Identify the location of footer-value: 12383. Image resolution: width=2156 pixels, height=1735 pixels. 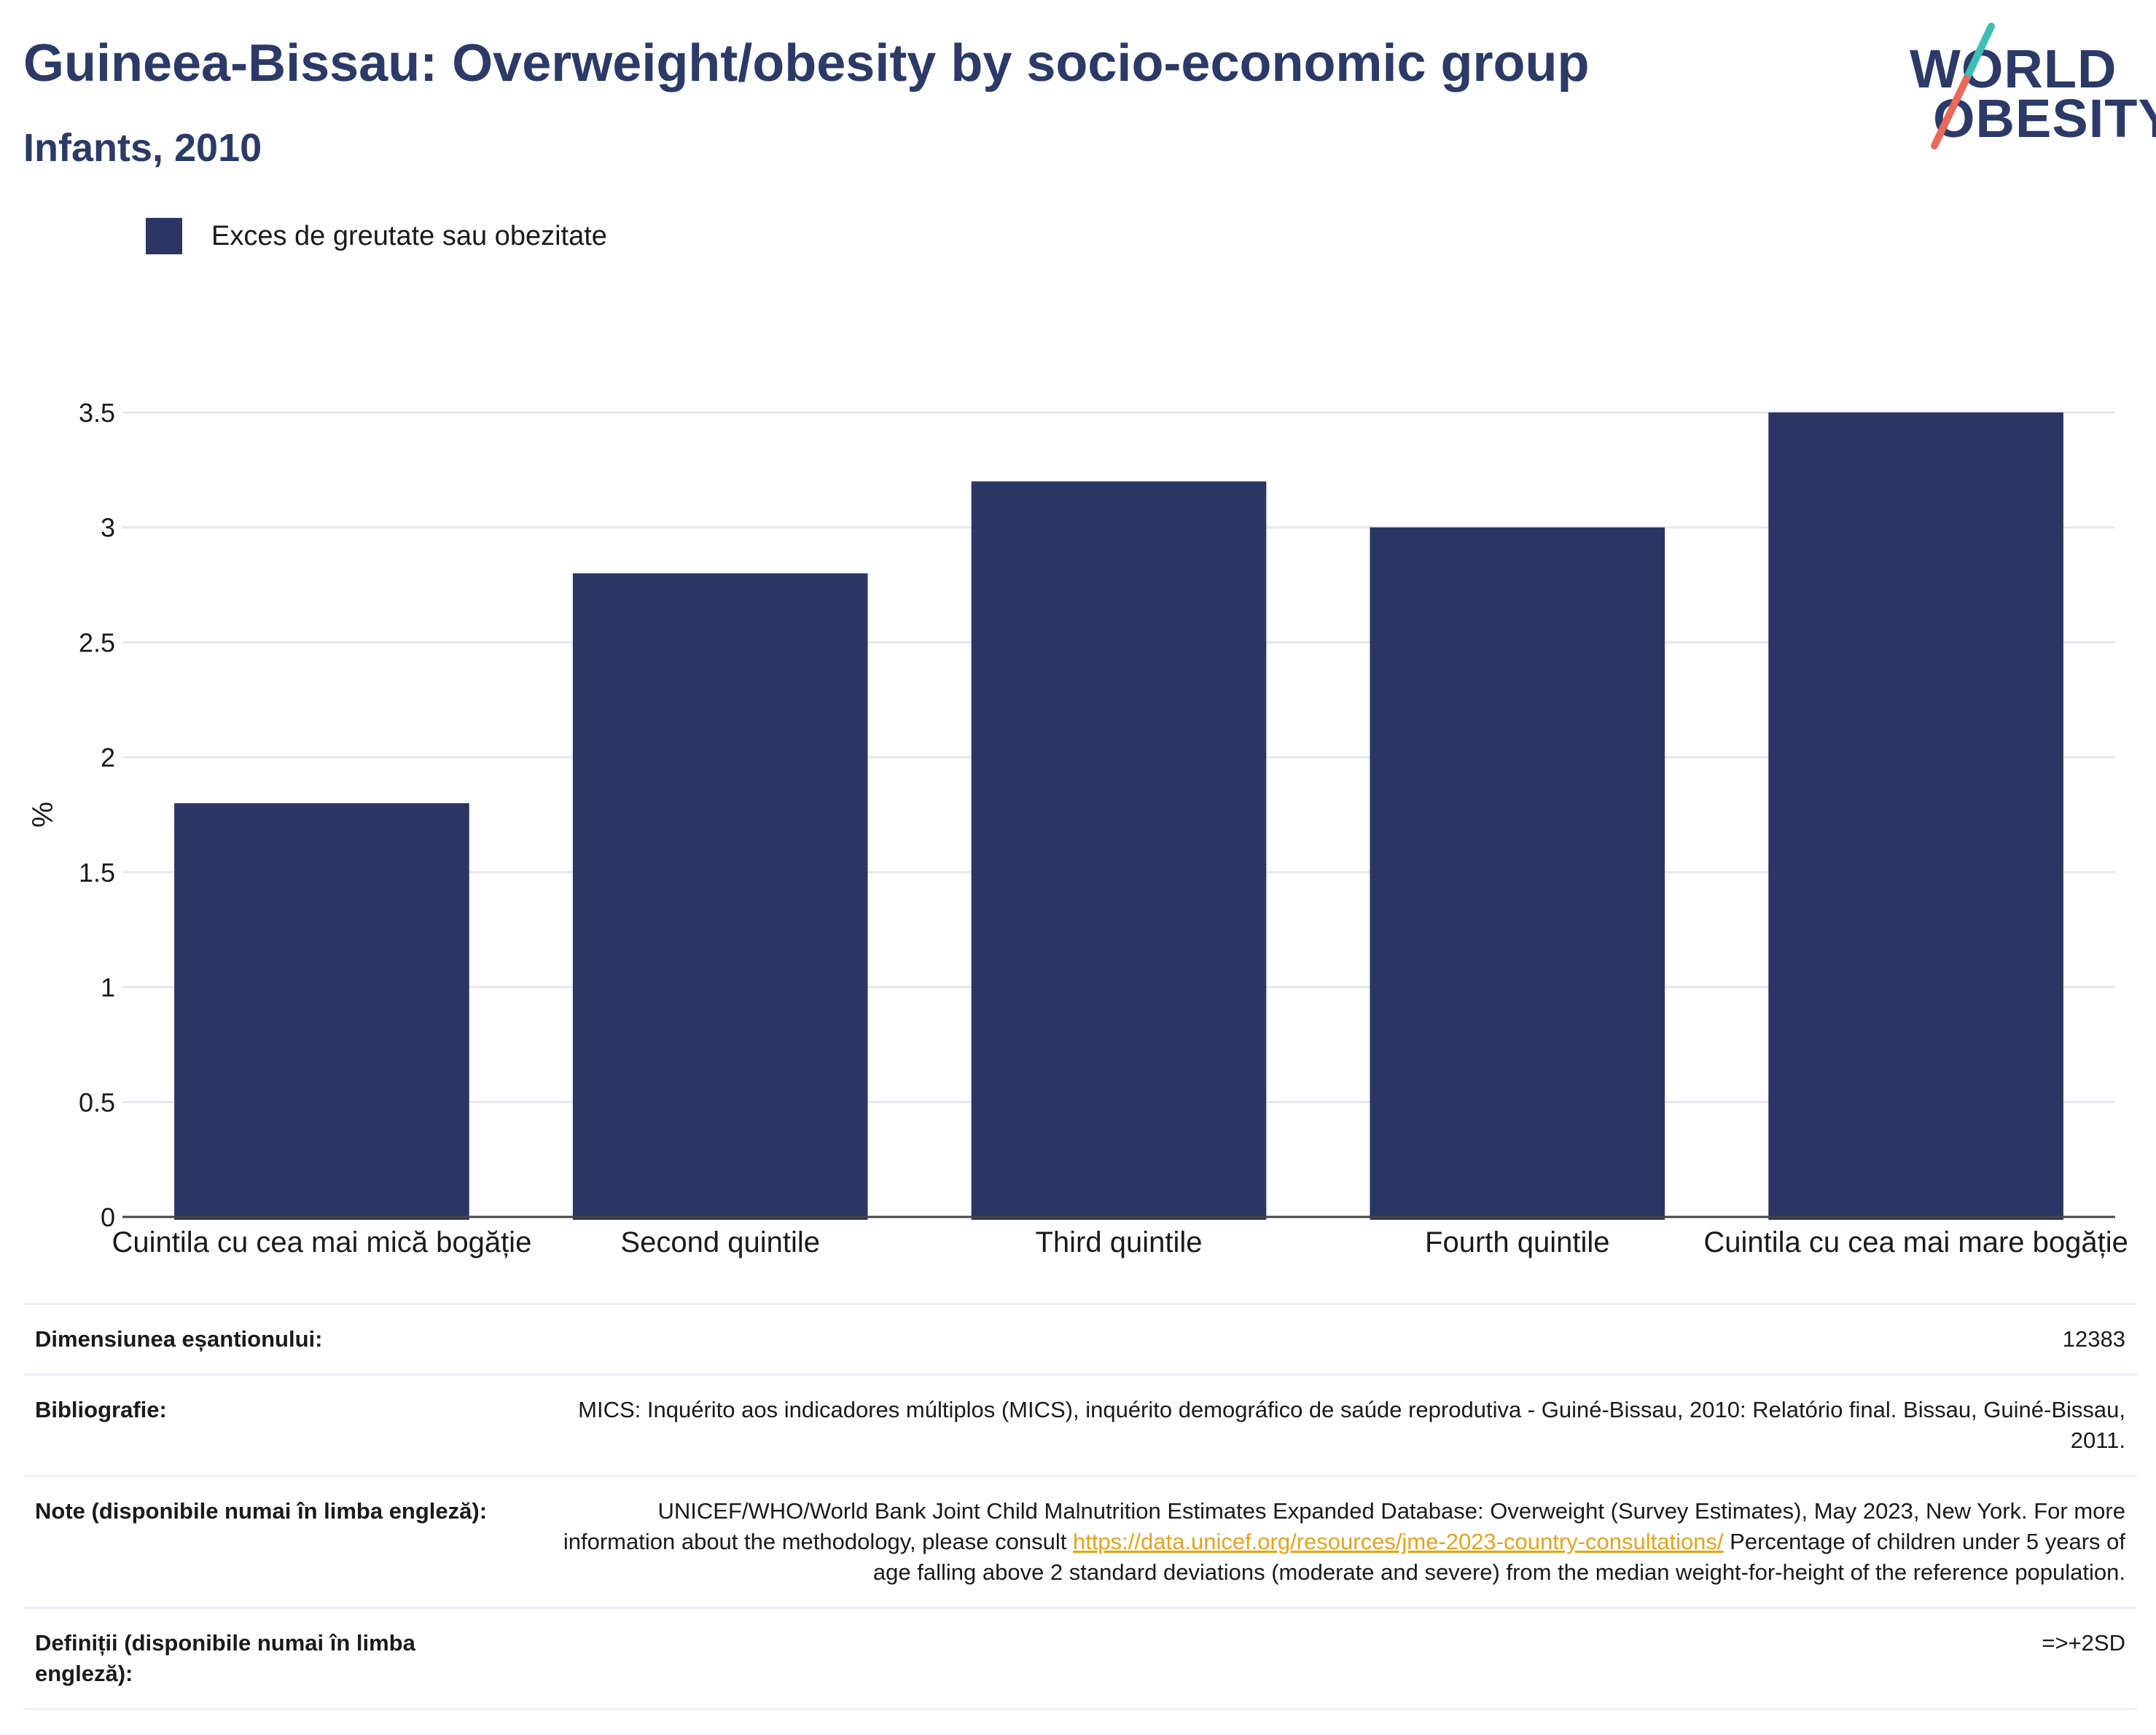
(2093, 1339).